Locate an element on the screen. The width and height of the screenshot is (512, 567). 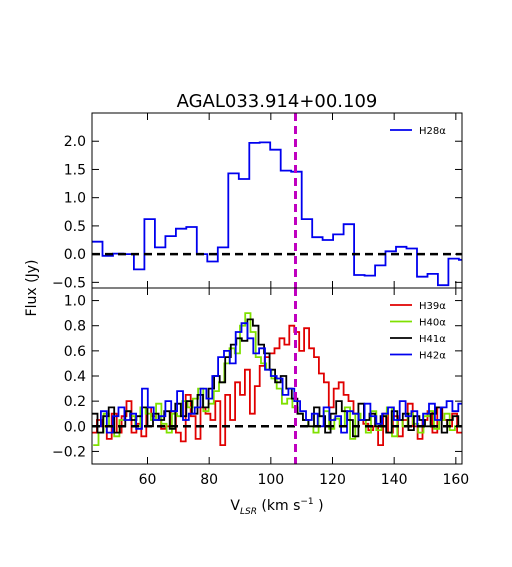
bottom-ytick-label: 0.6 is located at coordinates (75, 352).